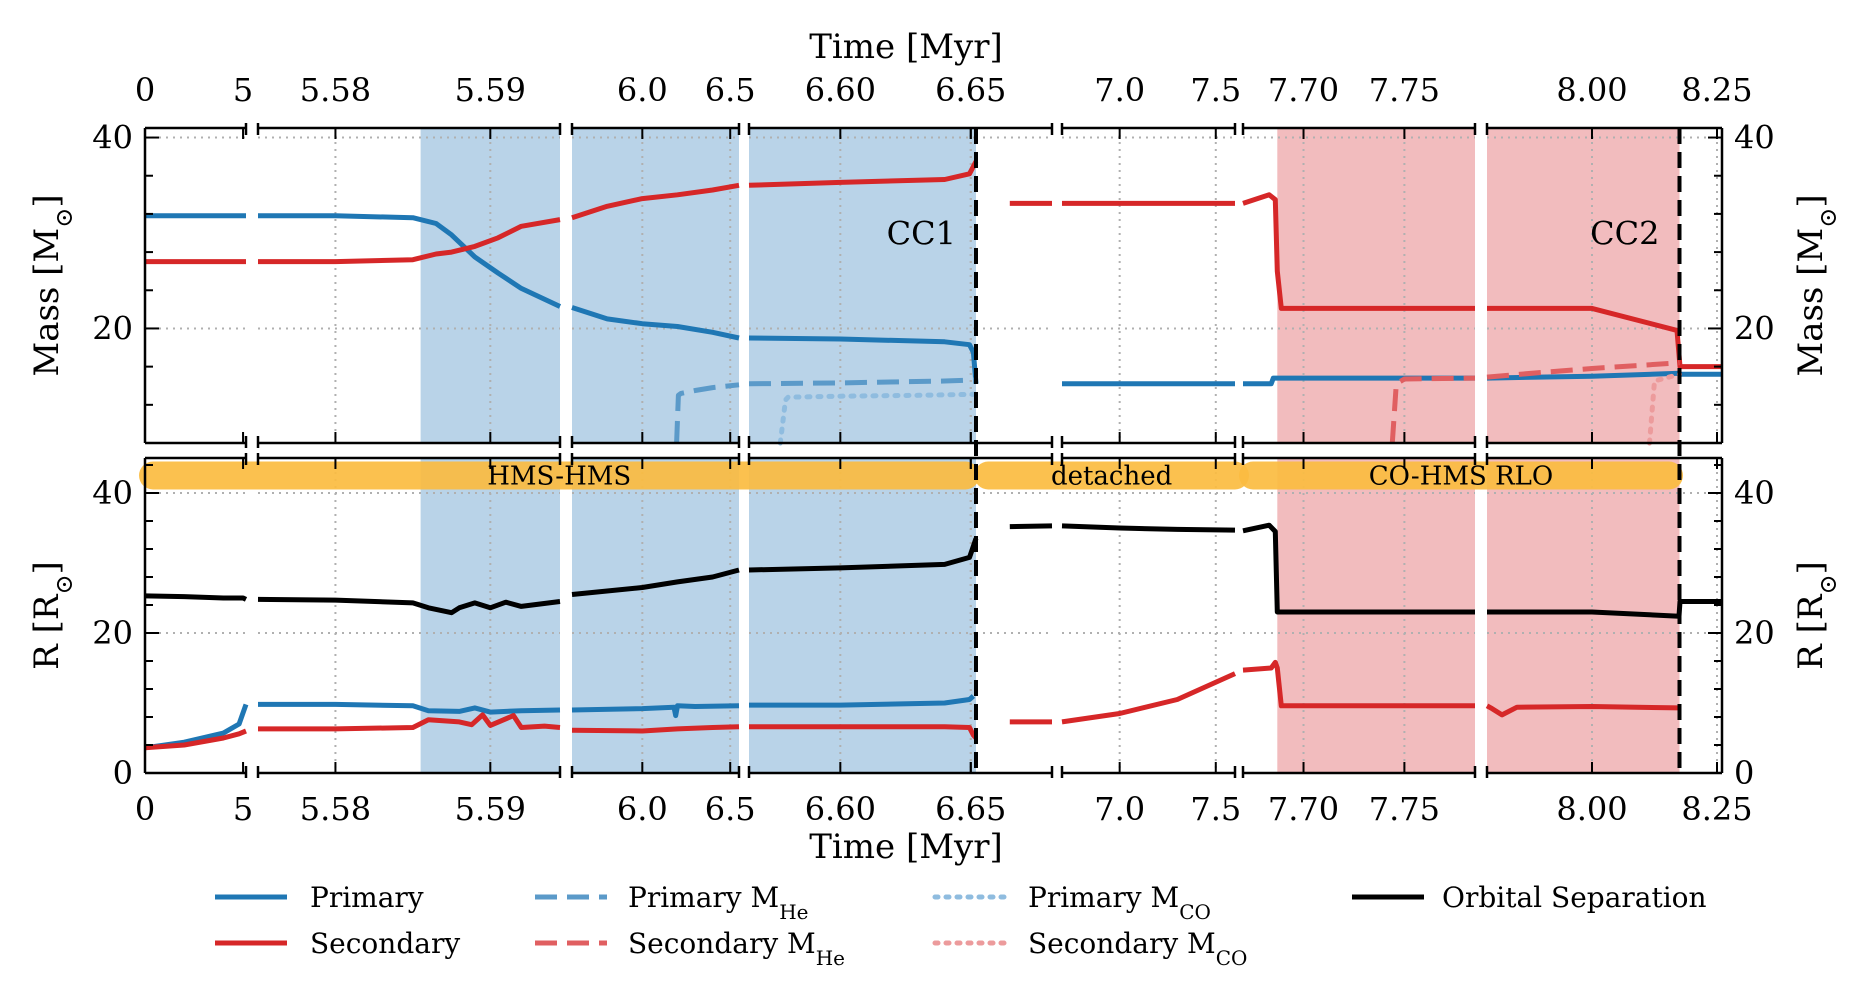  Describe the element at coordinates (1119, 90) in the screenshot. I see `x-tick-label-top: 7.0` at that location.